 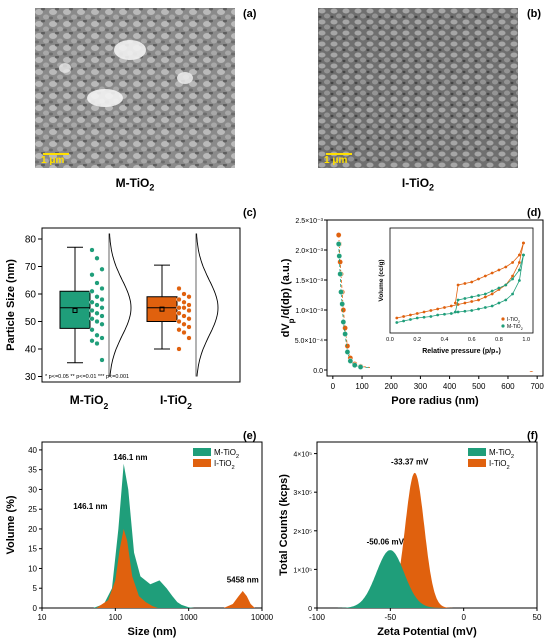 What do you see at coordinates (189, 617) in the screenshot?
I see `x-tick-label: 1000` at bounding box center [189, 617].